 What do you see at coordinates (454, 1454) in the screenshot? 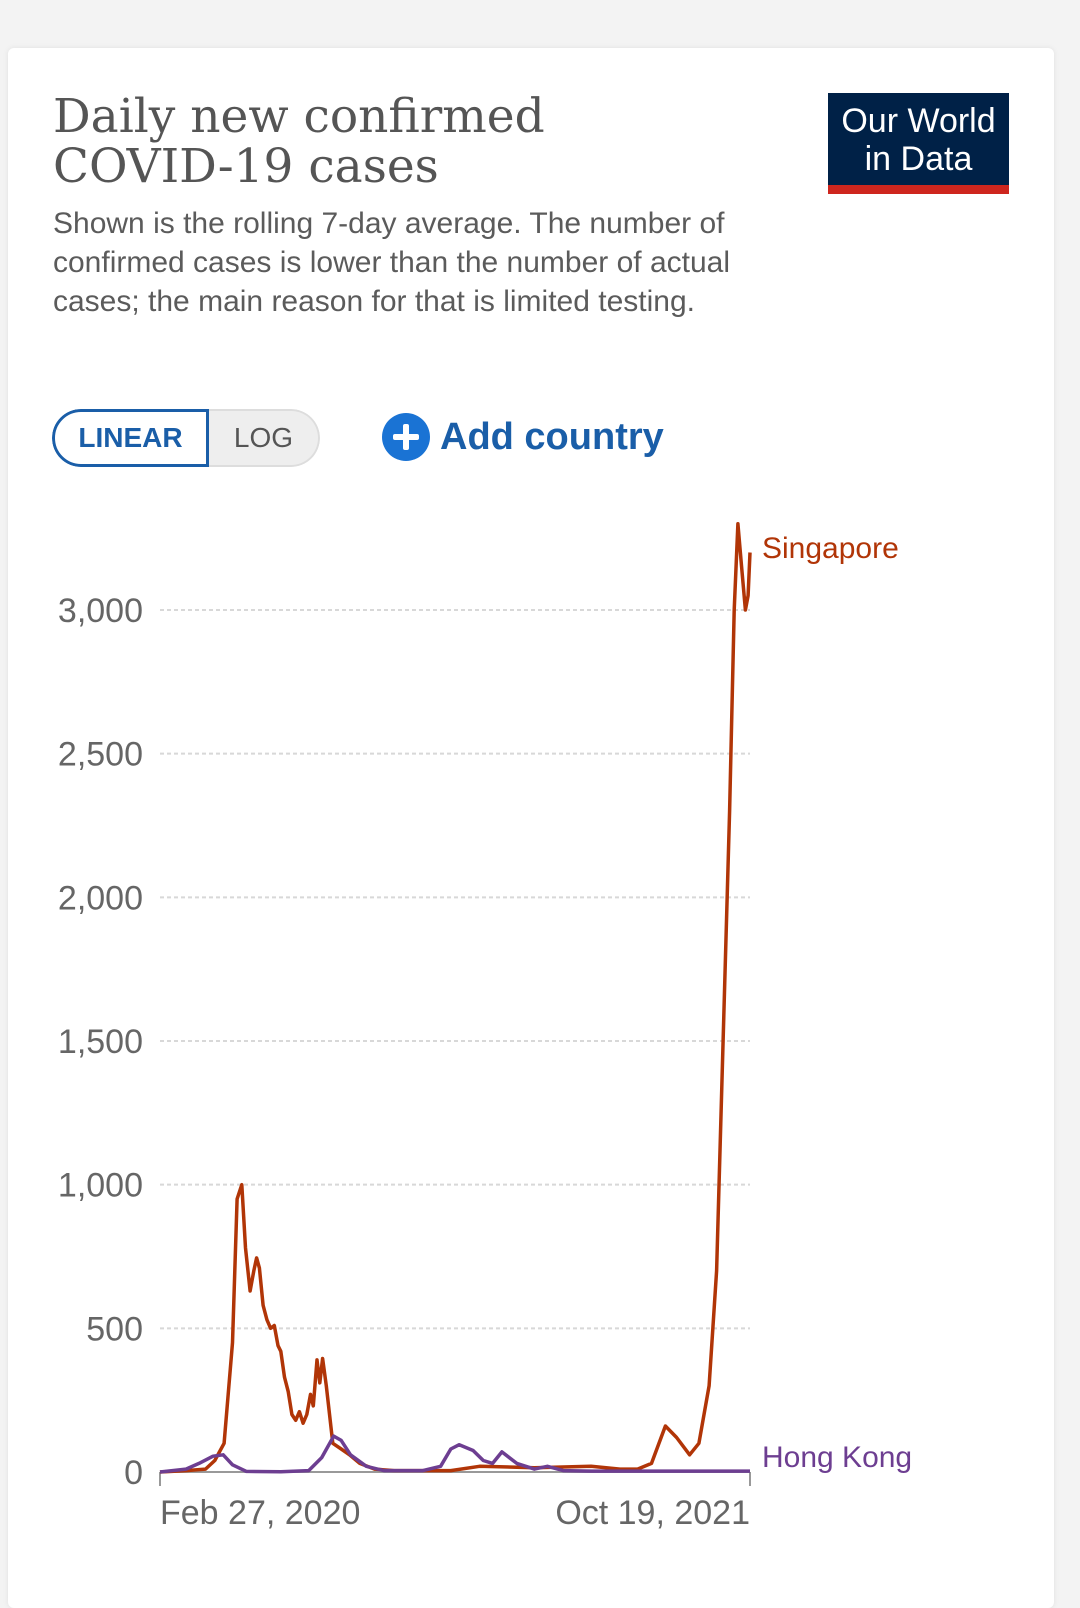
I see `series-line-hong-kong` at bounding box center [454, 1454].